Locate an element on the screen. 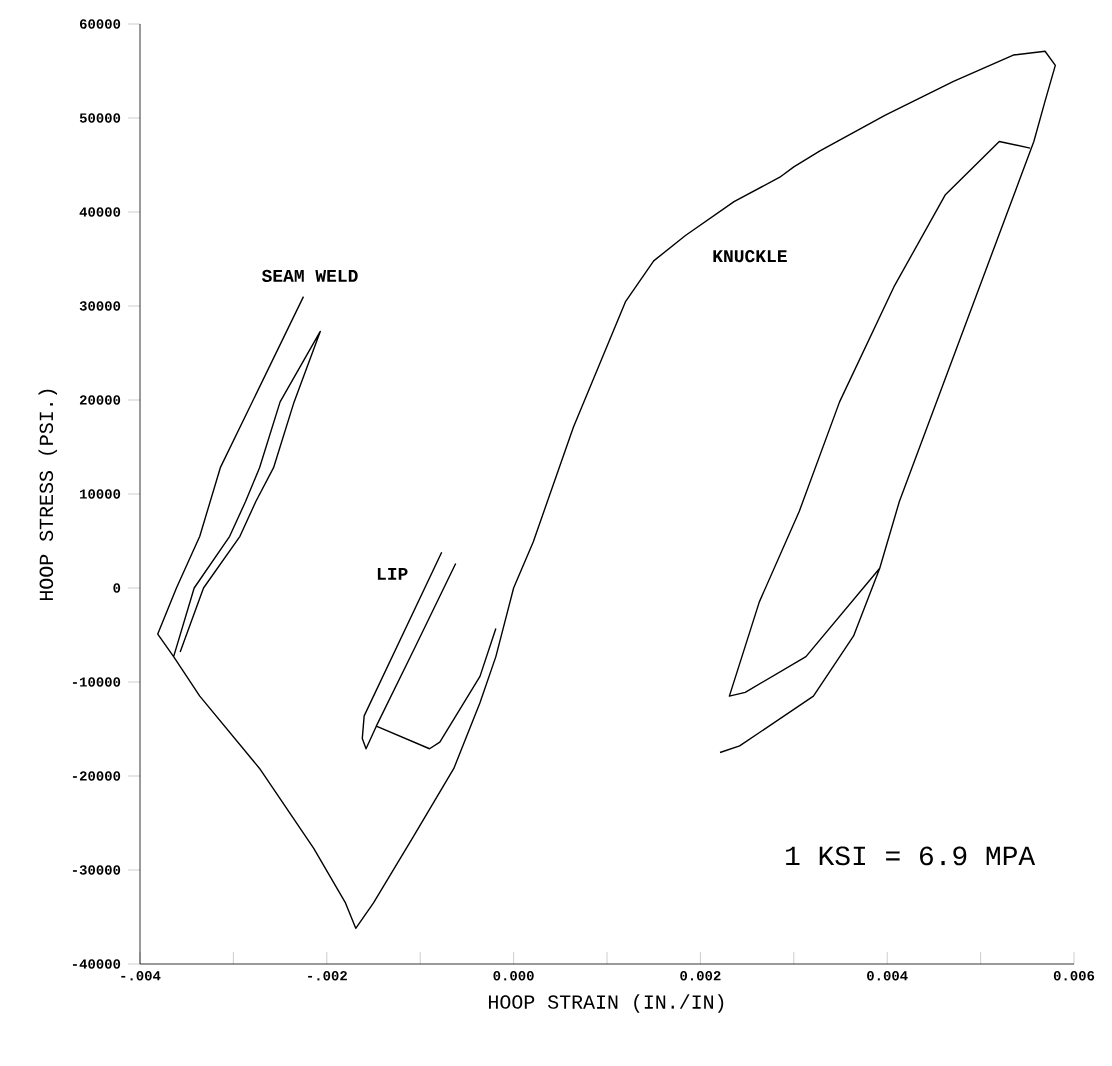  annotation: KNUCKLE is located at coordinates (750, 256).